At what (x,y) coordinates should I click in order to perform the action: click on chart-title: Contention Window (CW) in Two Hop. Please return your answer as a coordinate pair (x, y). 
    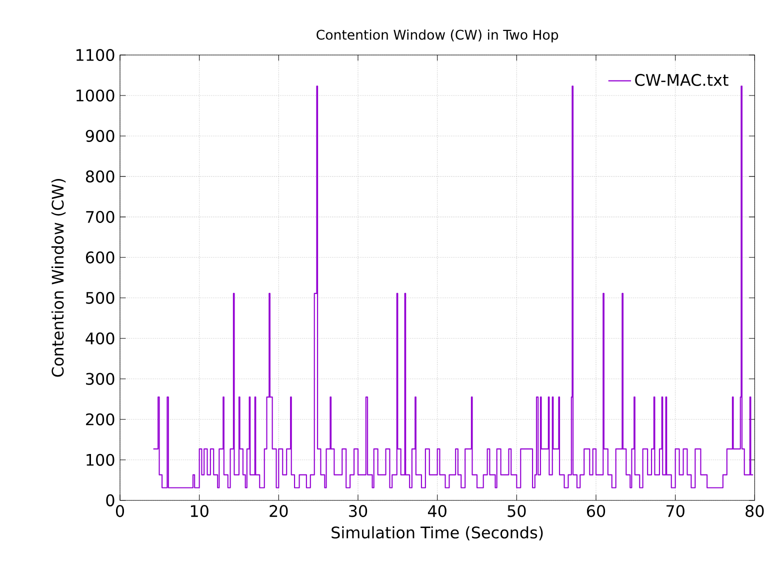
    Looking at the image, I should click on (437, 35).